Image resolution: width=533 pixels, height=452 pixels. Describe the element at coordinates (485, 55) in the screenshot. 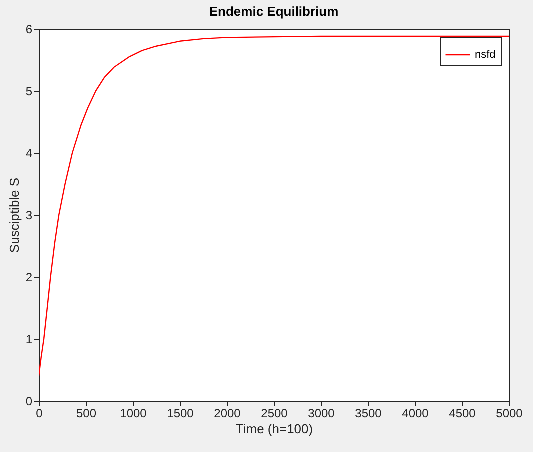

I see `legend-label: nsfd` at that location.